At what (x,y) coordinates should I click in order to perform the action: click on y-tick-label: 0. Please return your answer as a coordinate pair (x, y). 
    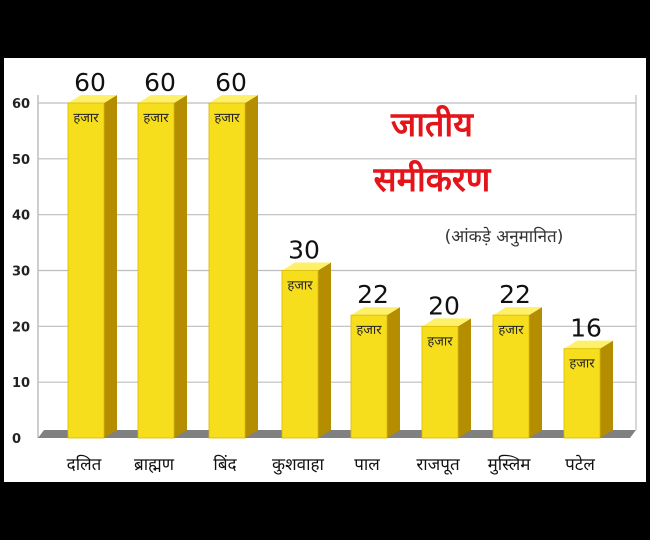
    Looking at the image, I should click on (16, 439).